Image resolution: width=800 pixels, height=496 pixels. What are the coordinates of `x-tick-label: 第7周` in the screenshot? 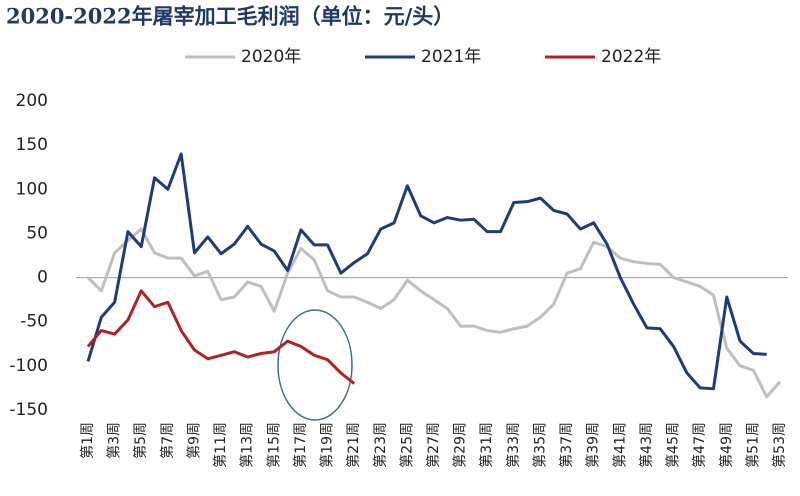 It's located at (167, 440).